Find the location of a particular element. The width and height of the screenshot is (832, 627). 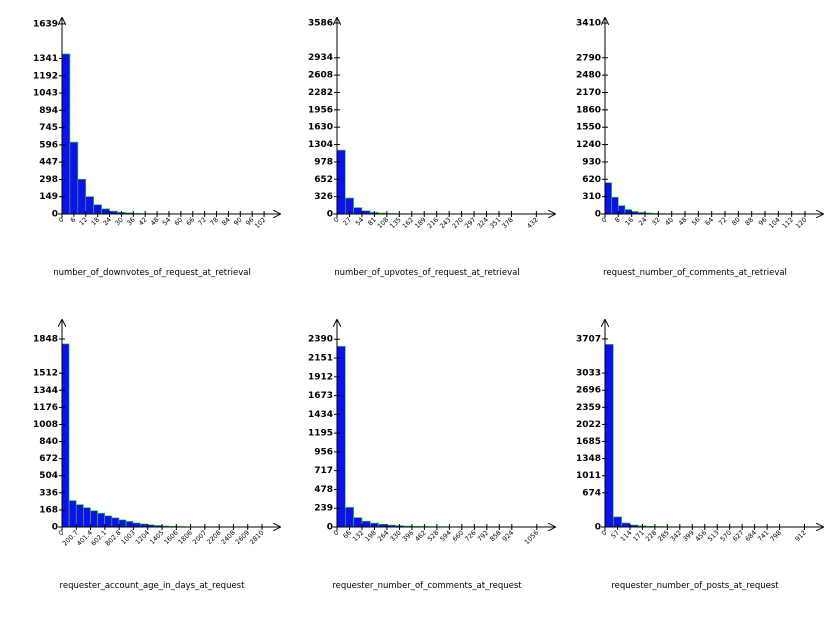

y-tick-label: 672 is located at coordinates (48, 459).